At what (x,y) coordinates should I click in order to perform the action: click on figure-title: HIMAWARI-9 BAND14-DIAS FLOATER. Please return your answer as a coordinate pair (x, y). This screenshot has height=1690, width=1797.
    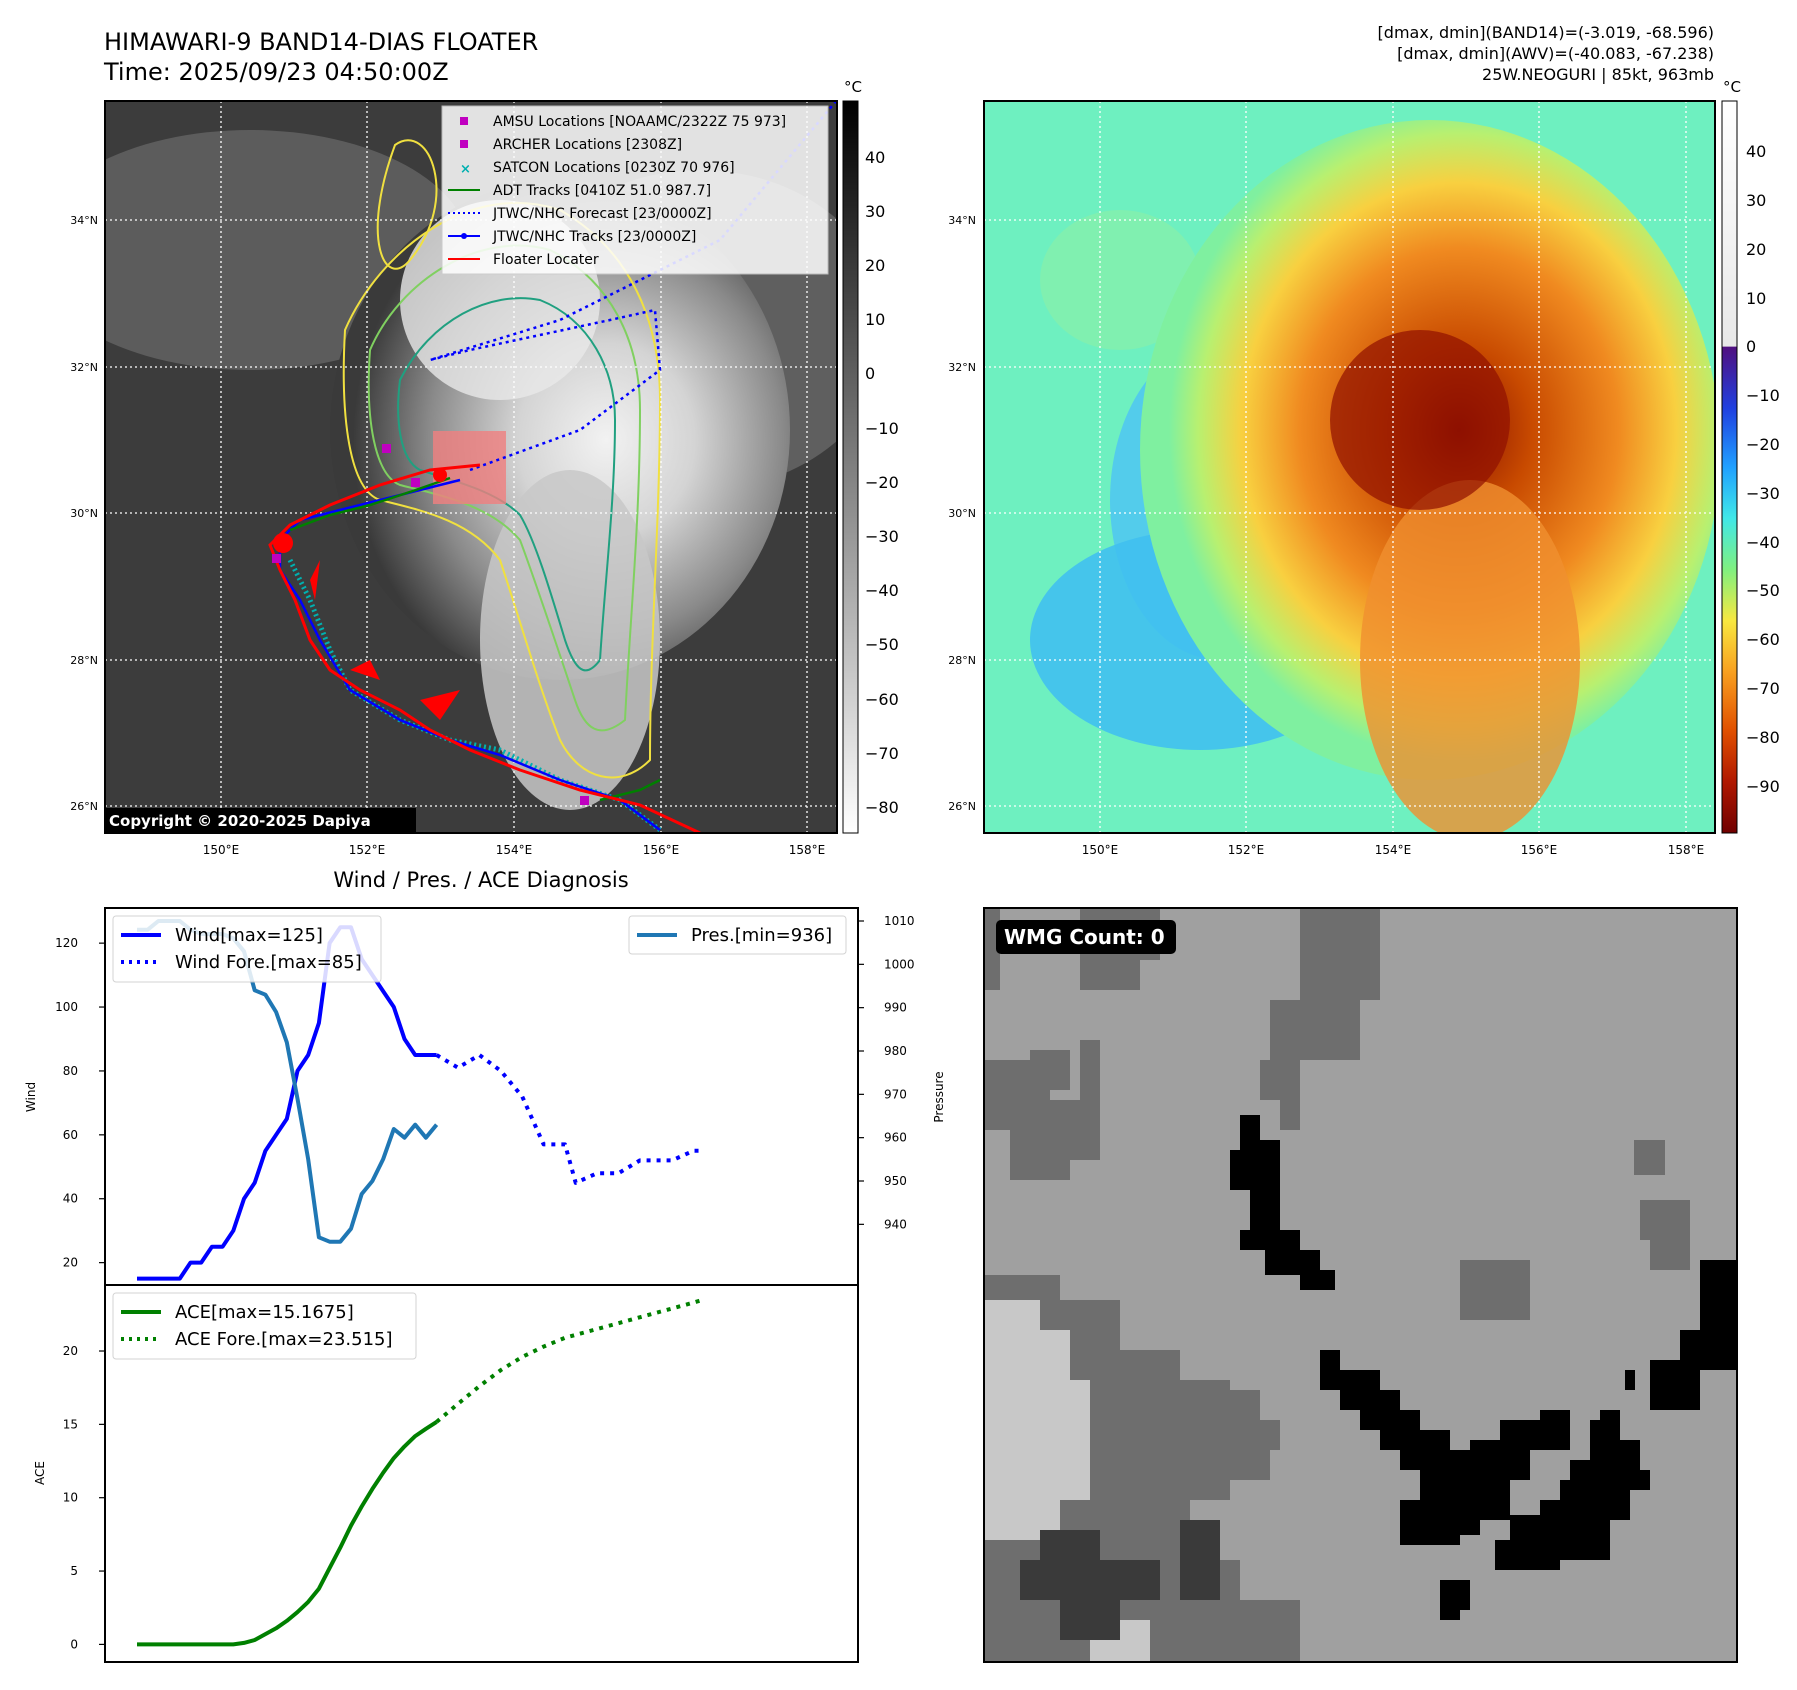
    Looking at the image, I should click on (321, 42).